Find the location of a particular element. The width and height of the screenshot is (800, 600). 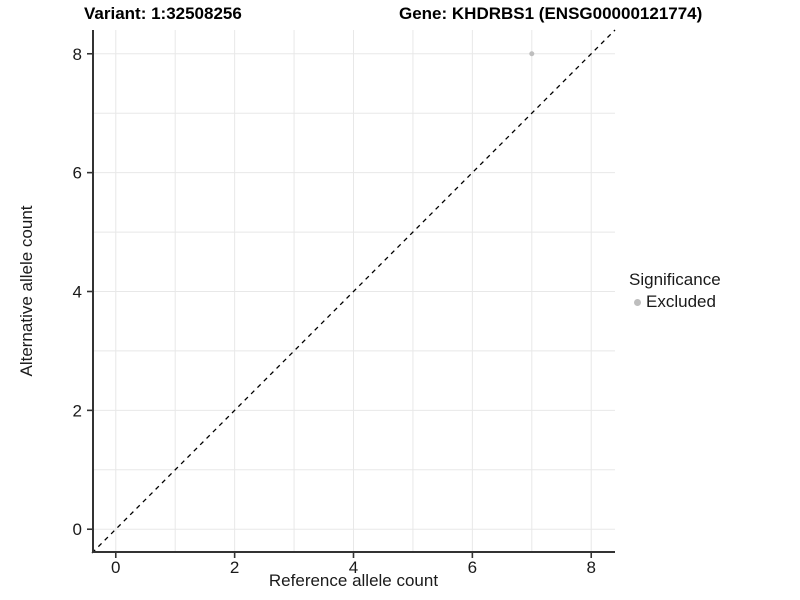

legend-item-label: Excluded is located at coordinates (681, 301).